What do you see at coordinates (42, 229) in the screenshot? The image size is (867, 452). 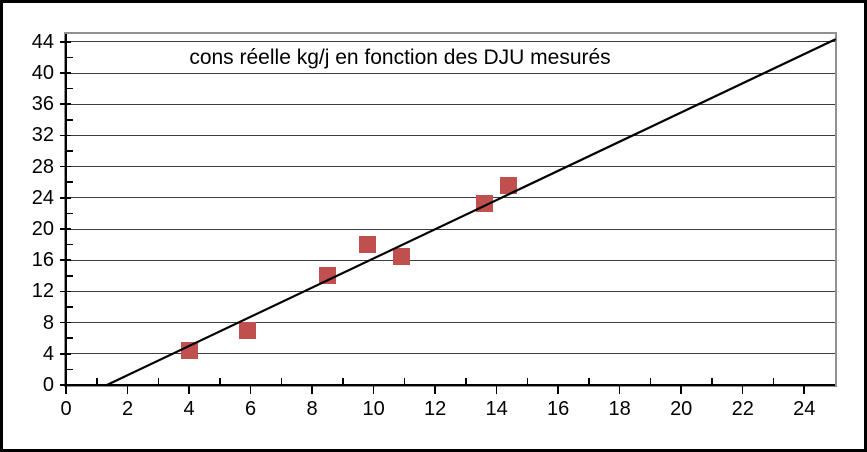 I see `y-tick-label: 20` at bounding box center [42, 229].